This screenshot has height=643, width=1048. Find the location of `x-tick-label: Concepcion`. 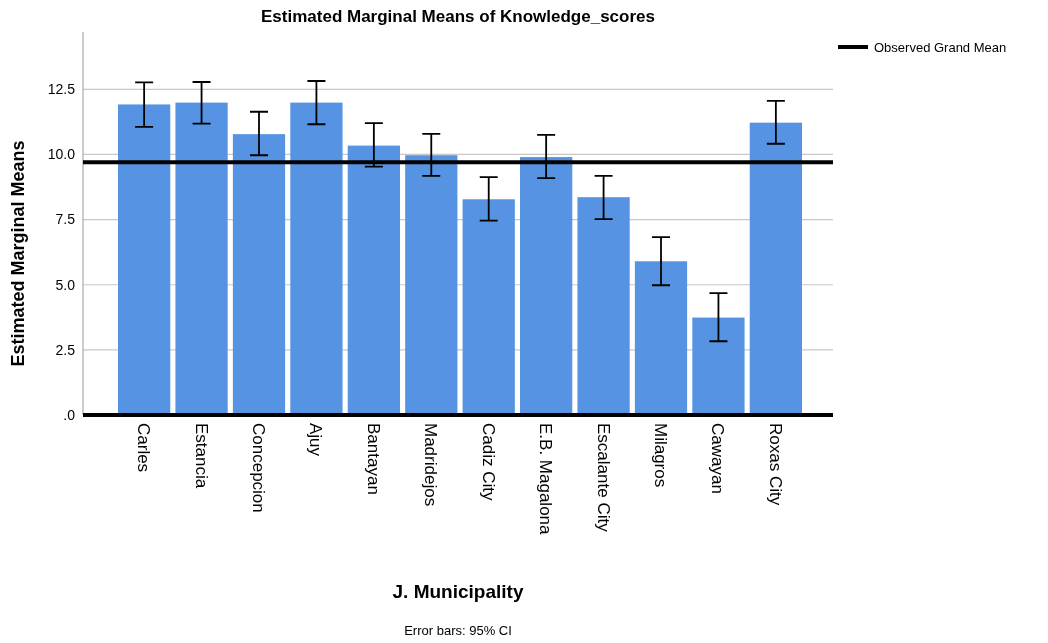

x-tick-label: Concepcion is located at coordinates (259, 468).